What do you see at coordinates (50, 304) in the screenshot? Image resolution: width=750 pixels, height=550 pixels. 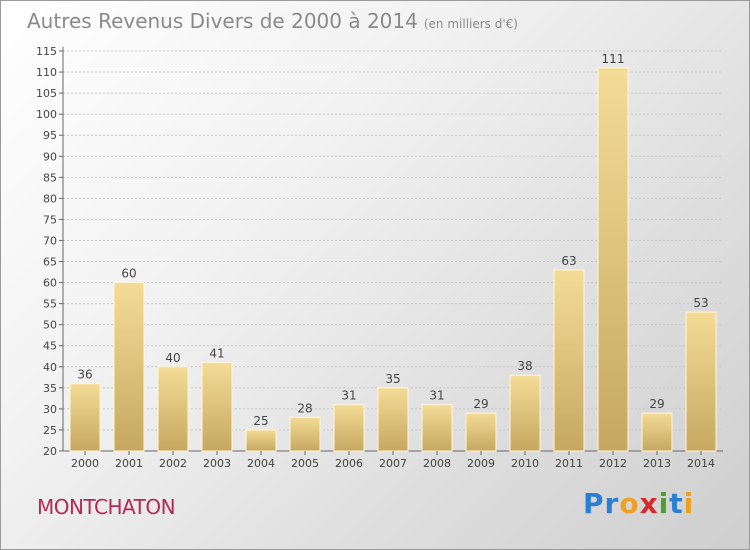 I see `y-tick-label: 55` at bounding box center [50, 304].